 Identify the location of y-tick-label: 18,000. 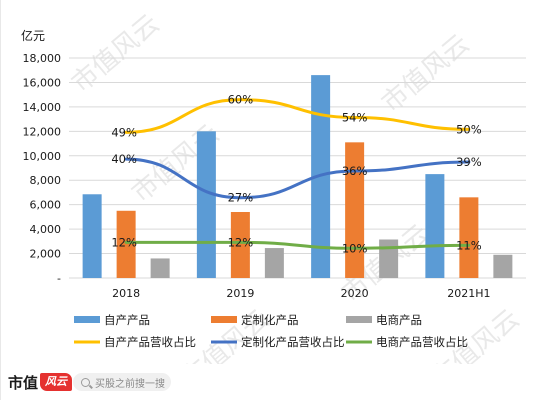
(42, 58).